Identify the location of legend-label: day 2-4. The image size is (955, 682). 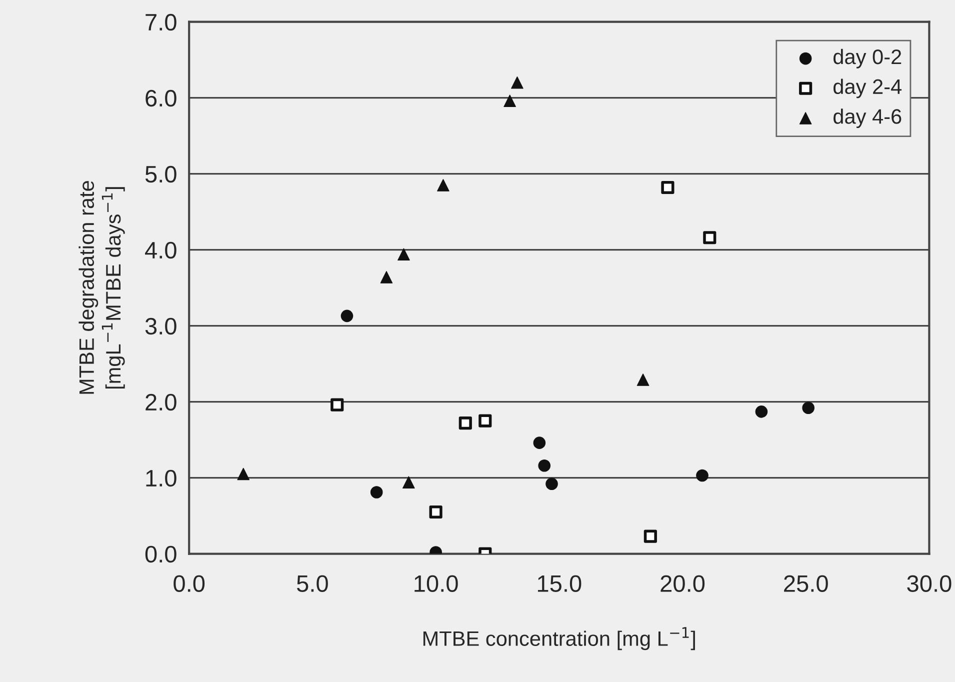
(868, 88).